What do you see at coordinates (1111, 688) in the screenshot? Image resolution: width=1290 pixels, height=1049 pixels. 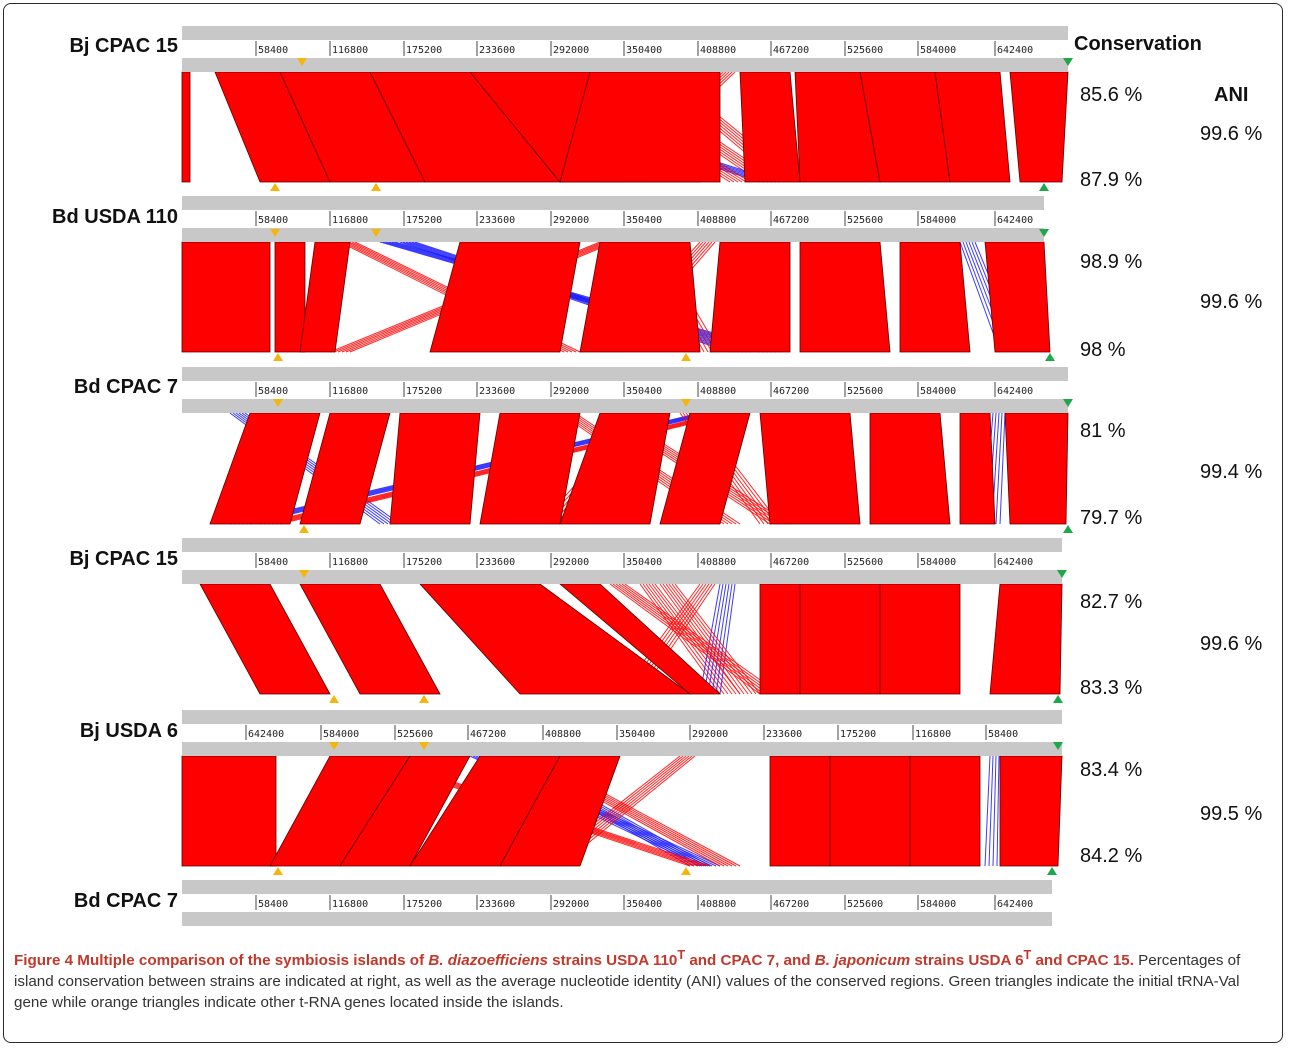 I see `conservation-bottom-value: 83.3 %` at bounding box center [1111, 688].